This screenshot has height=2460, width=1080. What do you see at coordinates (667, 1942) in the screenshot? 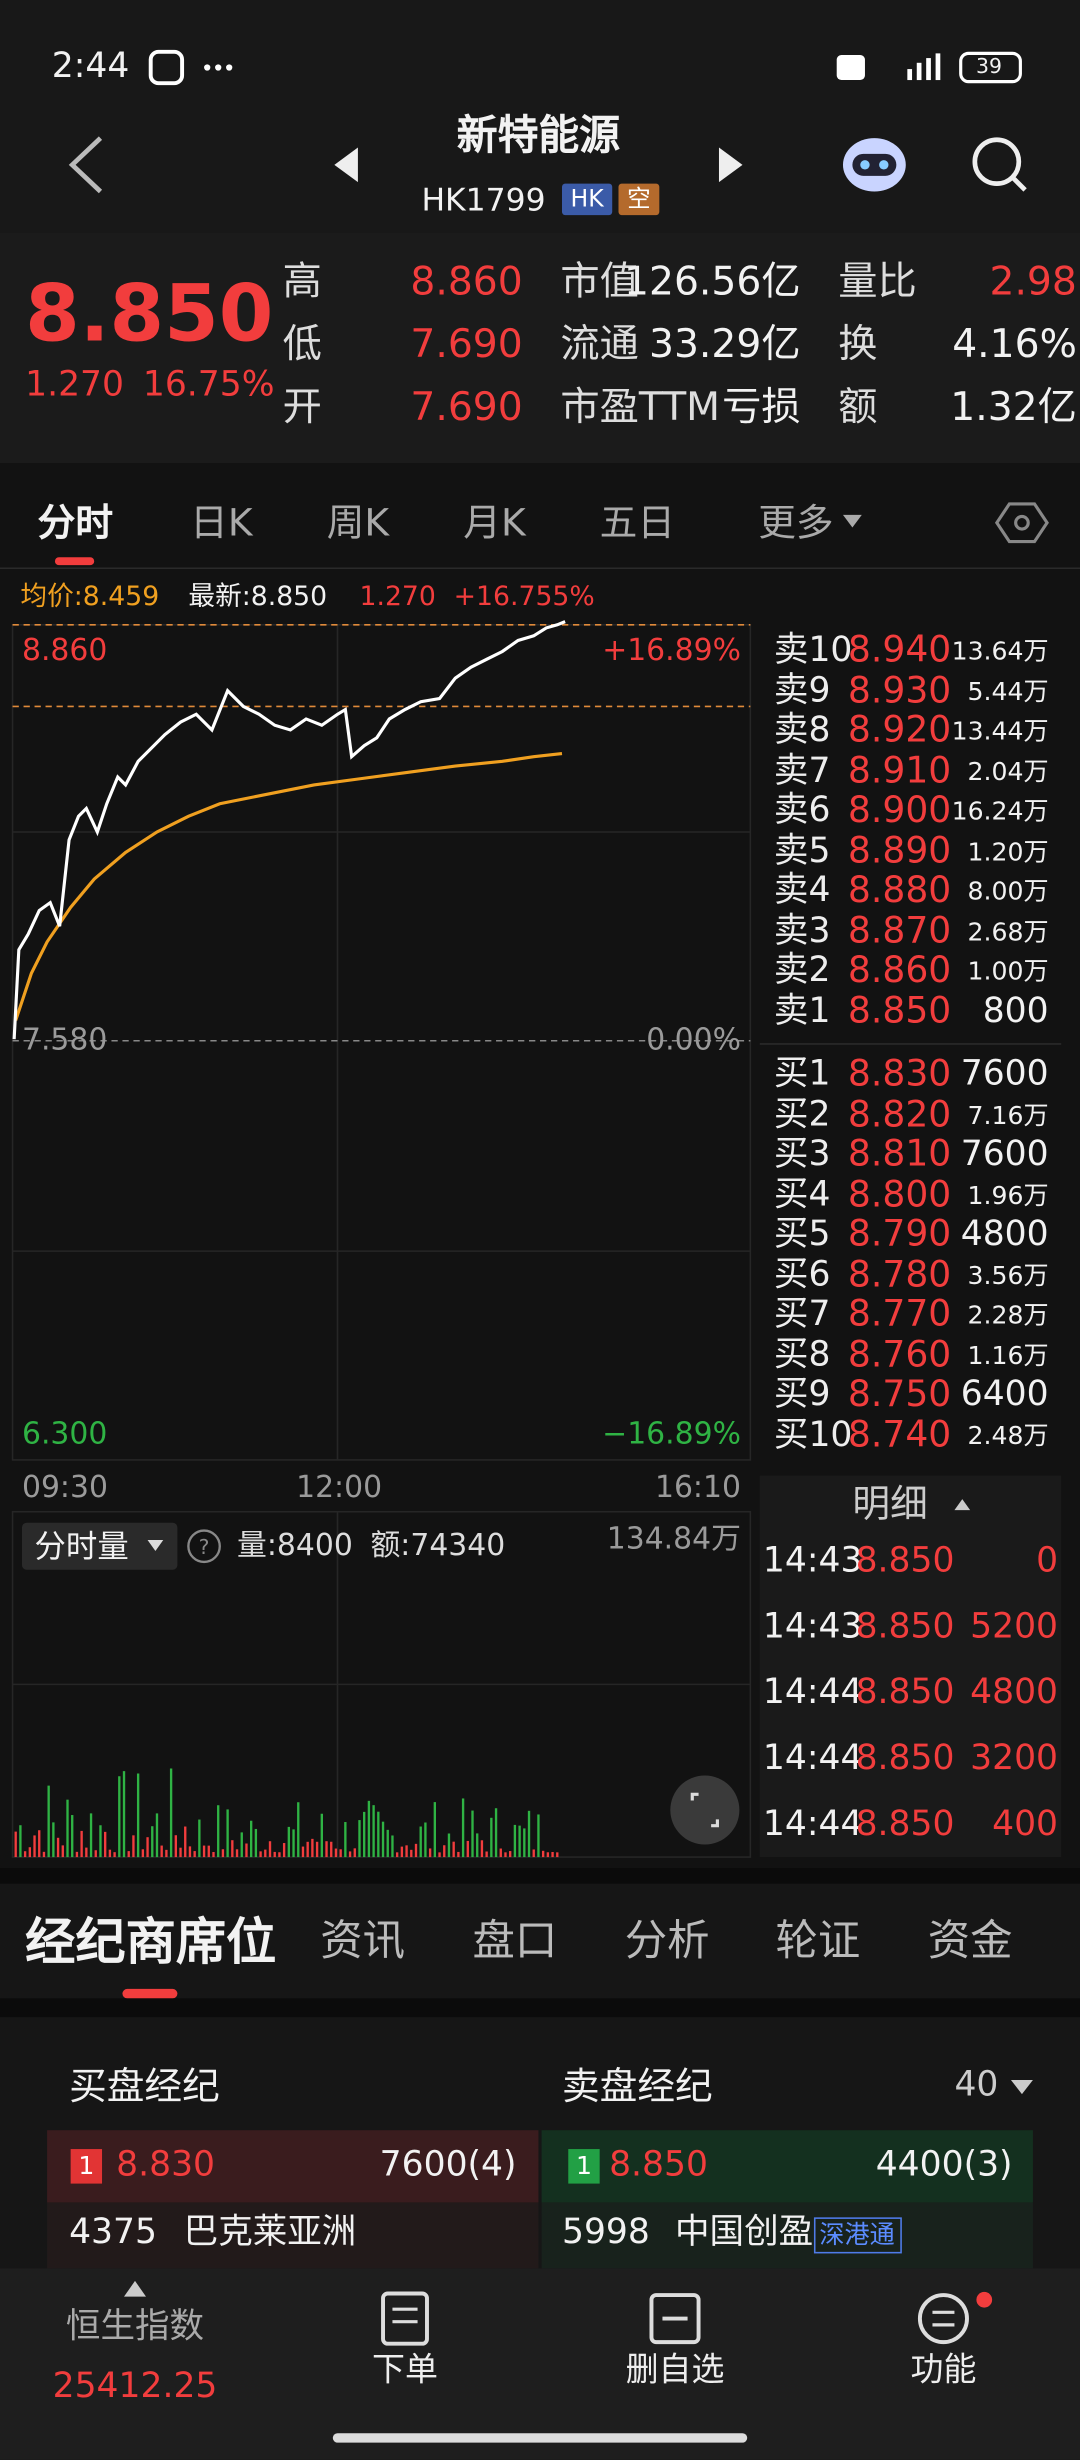
I see `section-tab: 分析` at bounding box center [667, 1942].